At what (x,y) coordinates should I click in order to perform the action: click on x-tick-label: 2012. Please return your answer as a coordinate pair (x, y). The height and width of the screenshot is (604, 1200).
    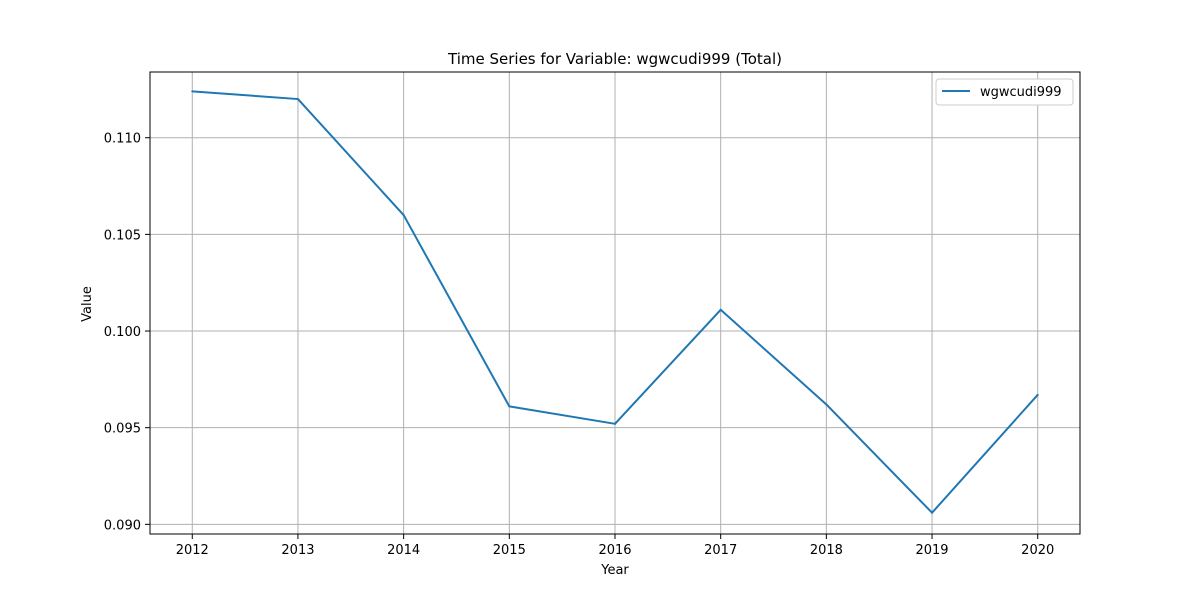
    Looking at the image, I should click on (192, 550).